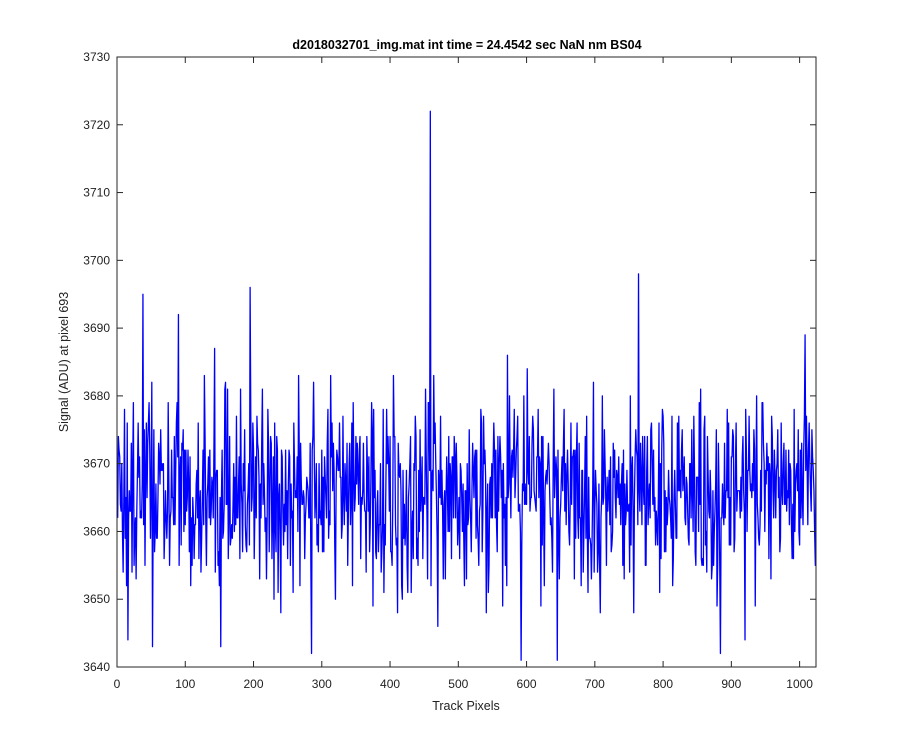  I want to click on x-tick-label: 900, so click(731, 684).